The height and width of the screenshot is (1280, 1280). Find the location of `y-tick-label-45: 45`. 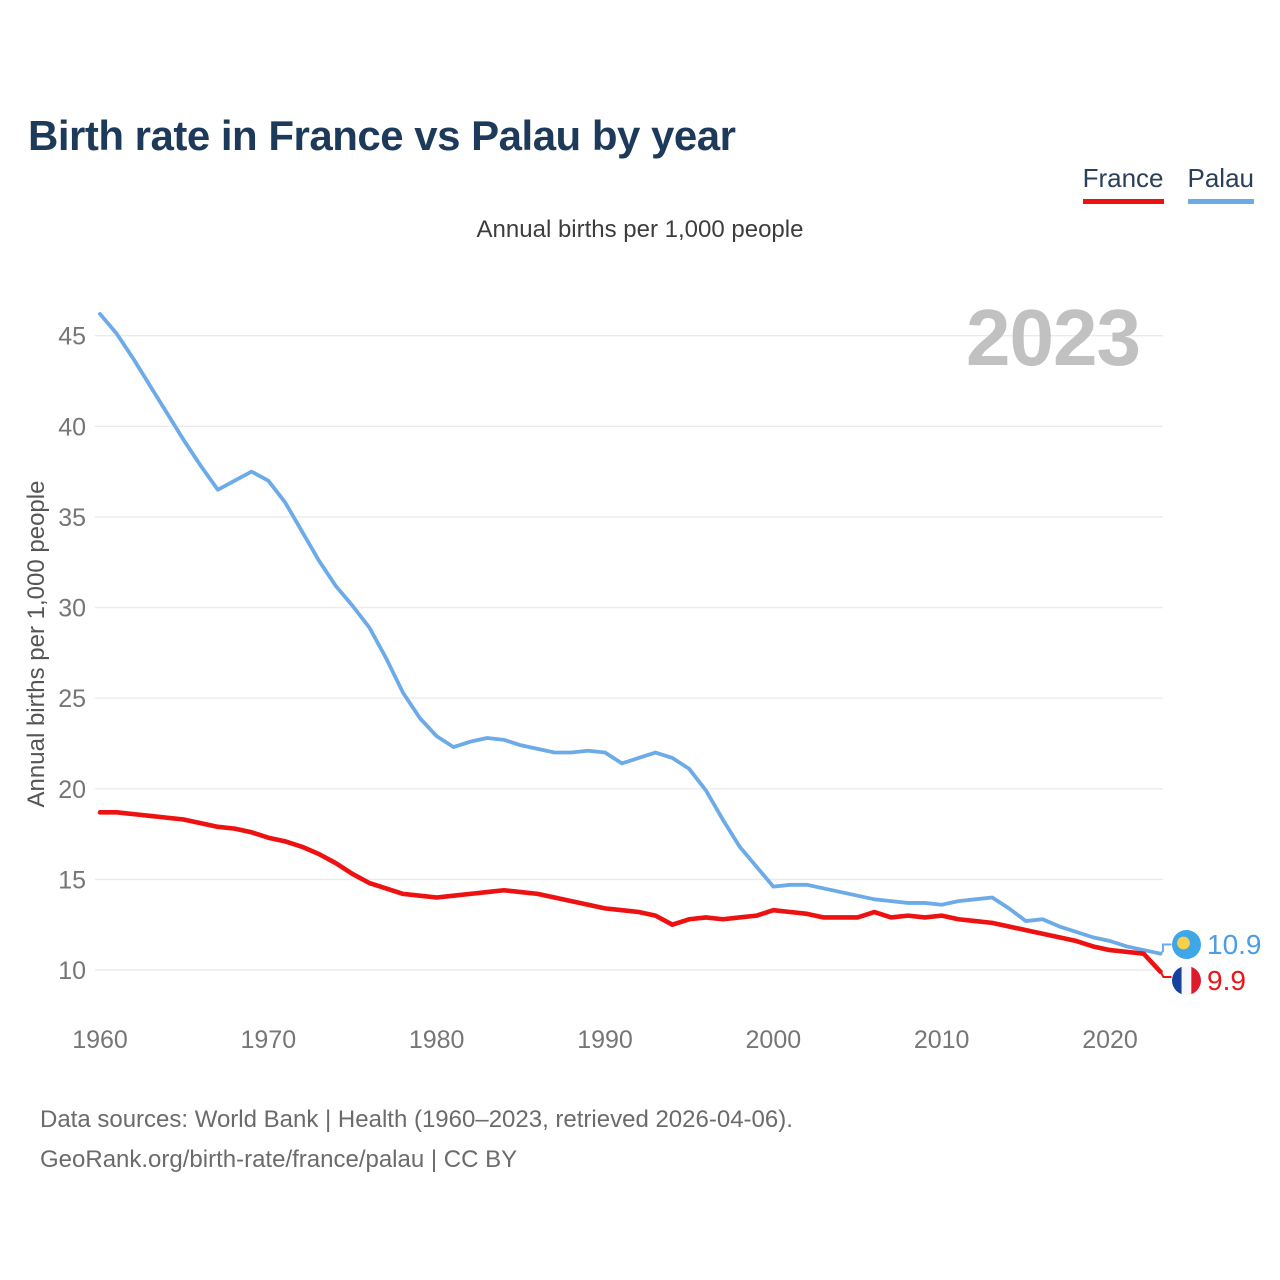

y-tick-label-45: 45 is located at coordinates (72, 337).